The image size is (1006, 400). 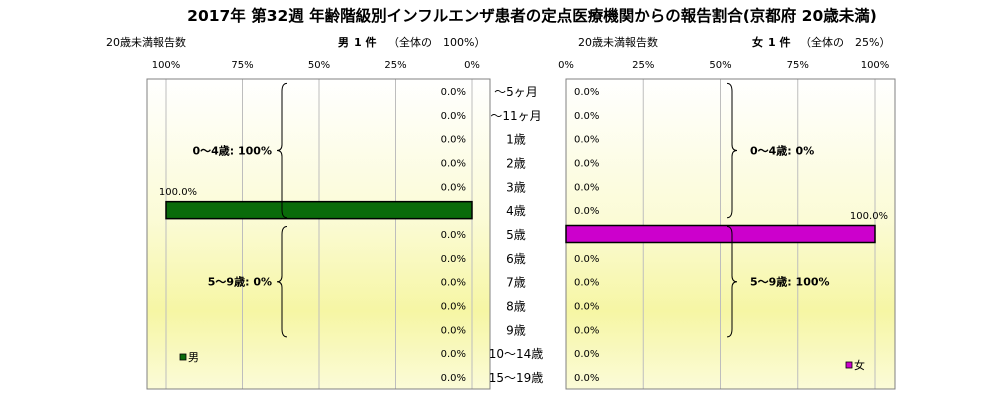 What do you see at coordinates (779, 42) in the screenshot?
I see `right-count: 1 件` at bounding box center [779, 42].